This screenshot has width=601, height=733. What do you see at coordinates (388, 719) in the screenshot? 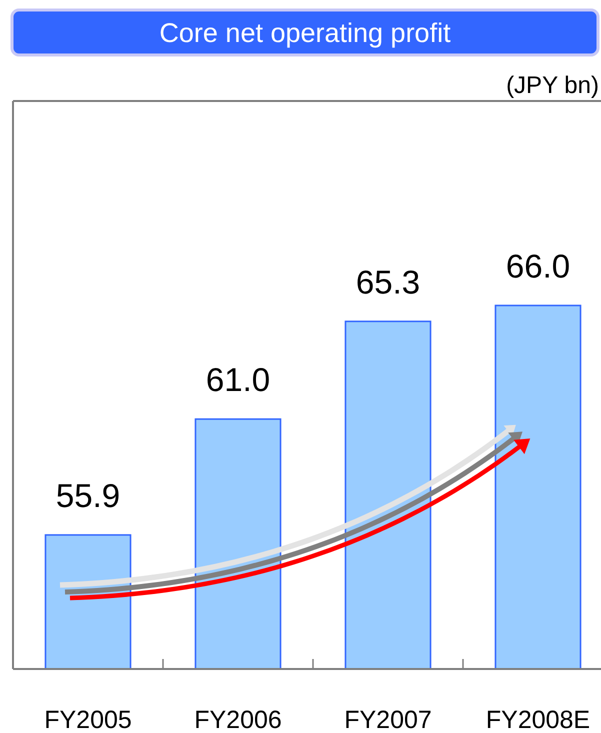
I see `x-tick-label: FY2007` at bounding box center [388, 719].